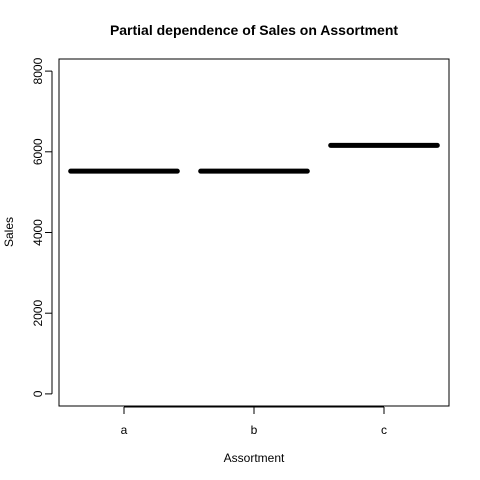 This screenshot has width=480, height=480. Describe the element at coordinates (124, 430) in the screenshot. I see `x-tick-label-a: a` at that location.